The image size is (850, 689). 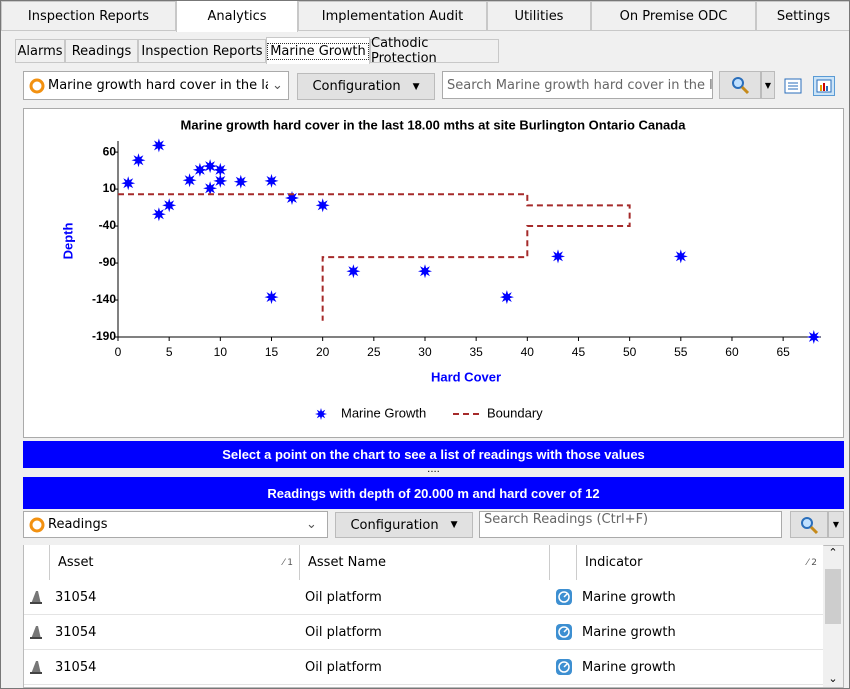 What do you see at coordinates (700, 562) in the screenshot?
I see `column-header: Indicator ⁄ 2` at bounding box center [700, 562].